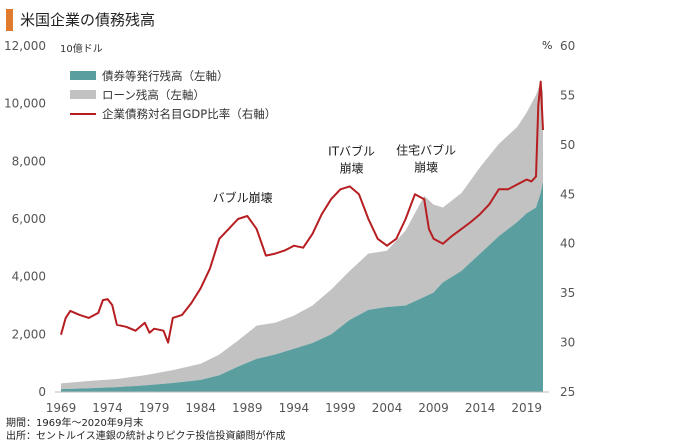 The height and width of the screenshot is (446, 680). I want to click on x-tick-label: 1984, so click(200, 408).